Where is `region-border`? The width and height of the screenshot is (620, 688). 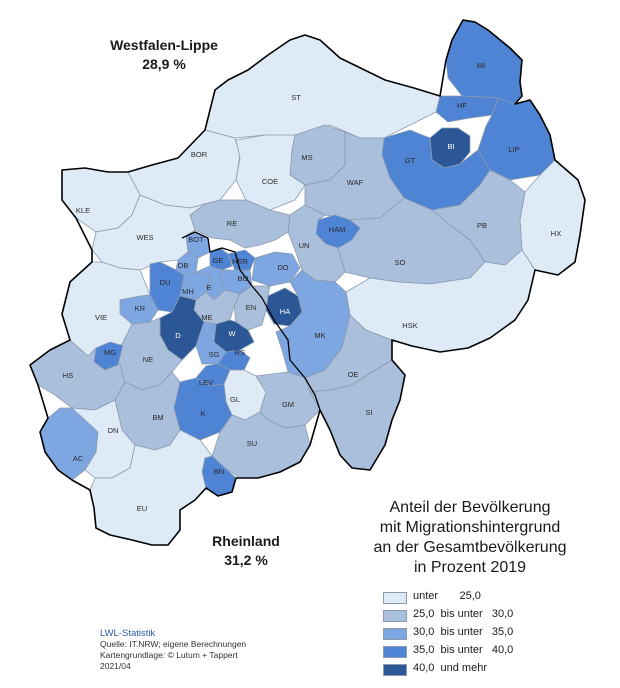
region-border is located at coordinates (251, 321).